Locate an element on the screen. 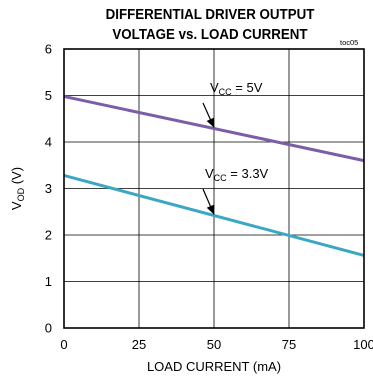 This screenshot has height=379, width=373. y-tick-label: 0 is located at coordinates (48, 328).